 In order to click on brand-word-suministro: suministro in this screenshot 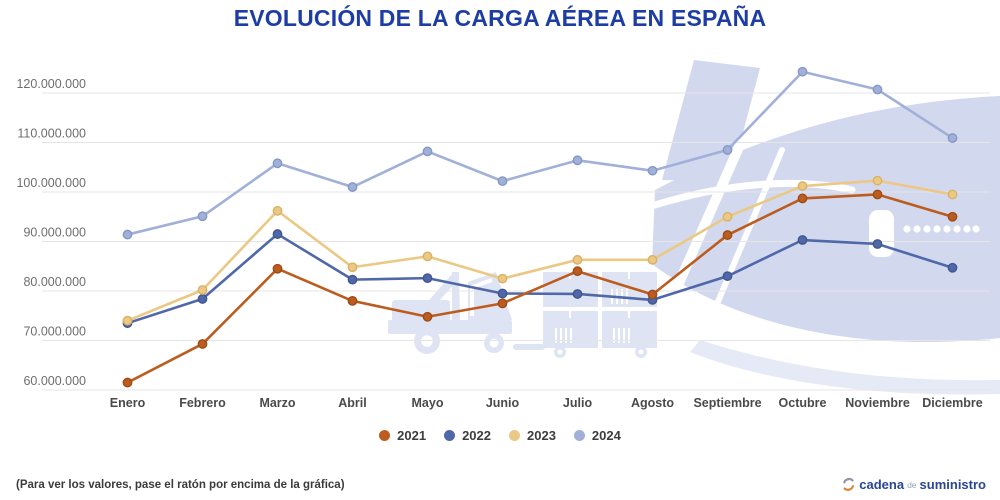, I will do `click(952, 484)`.